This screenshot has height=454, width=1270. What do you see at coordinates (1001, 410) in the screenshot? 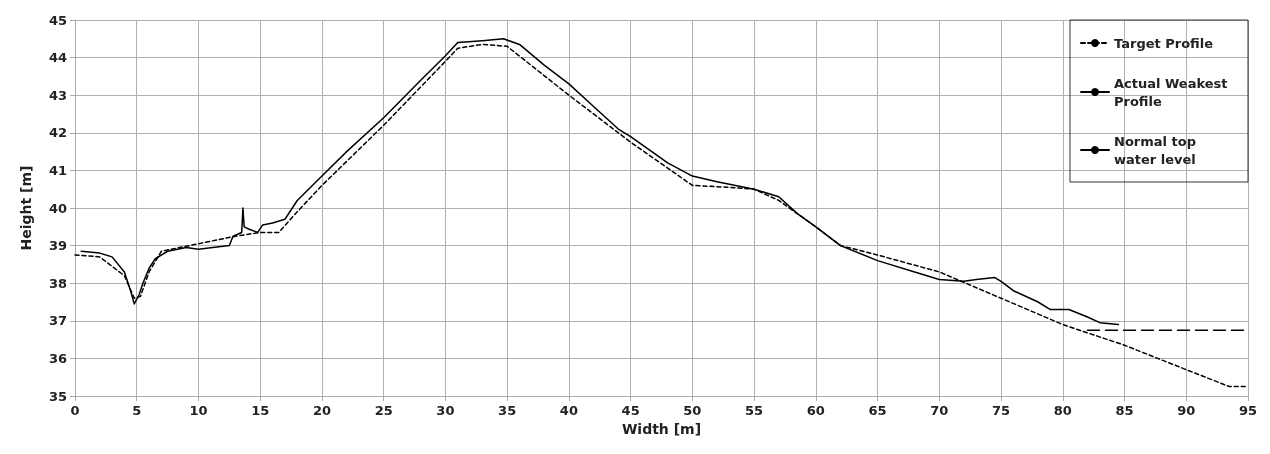
I see `x-tick-label: 75` at bounding box center [1001, 410].